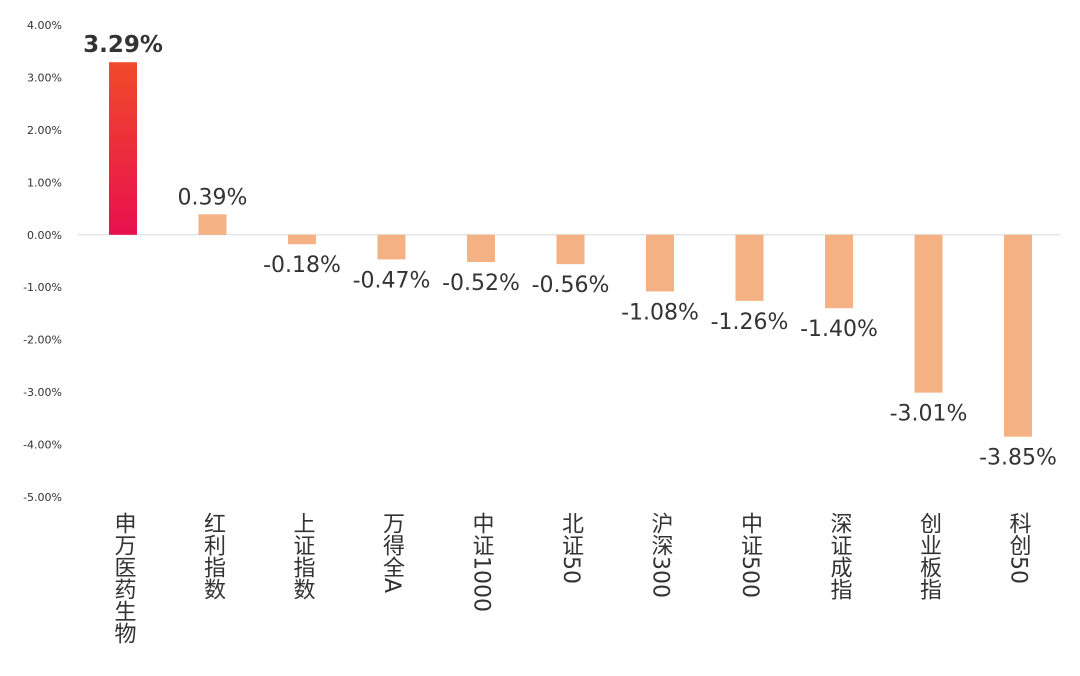 This screenshot has height=676, width=1080. I want to click on y-tick-label: -2.00%, so click(42, 340).